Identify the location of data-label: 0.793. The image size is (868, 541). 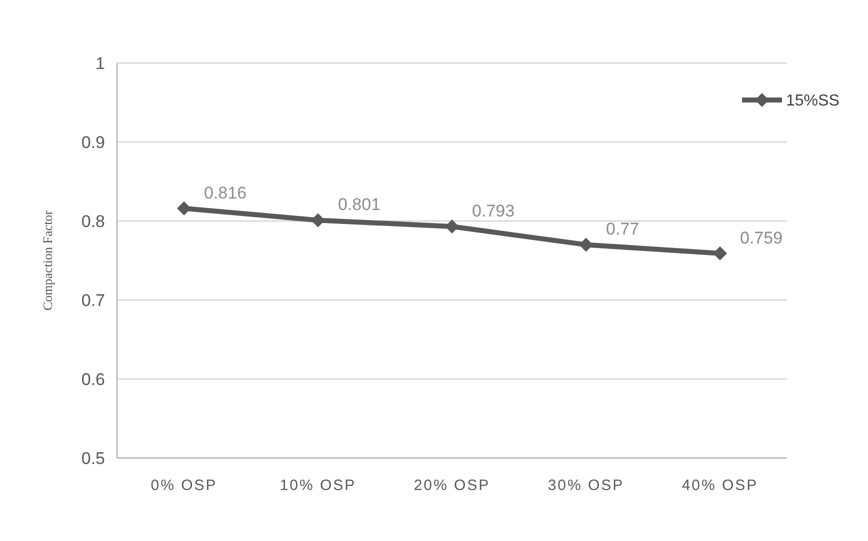
(493, 211).